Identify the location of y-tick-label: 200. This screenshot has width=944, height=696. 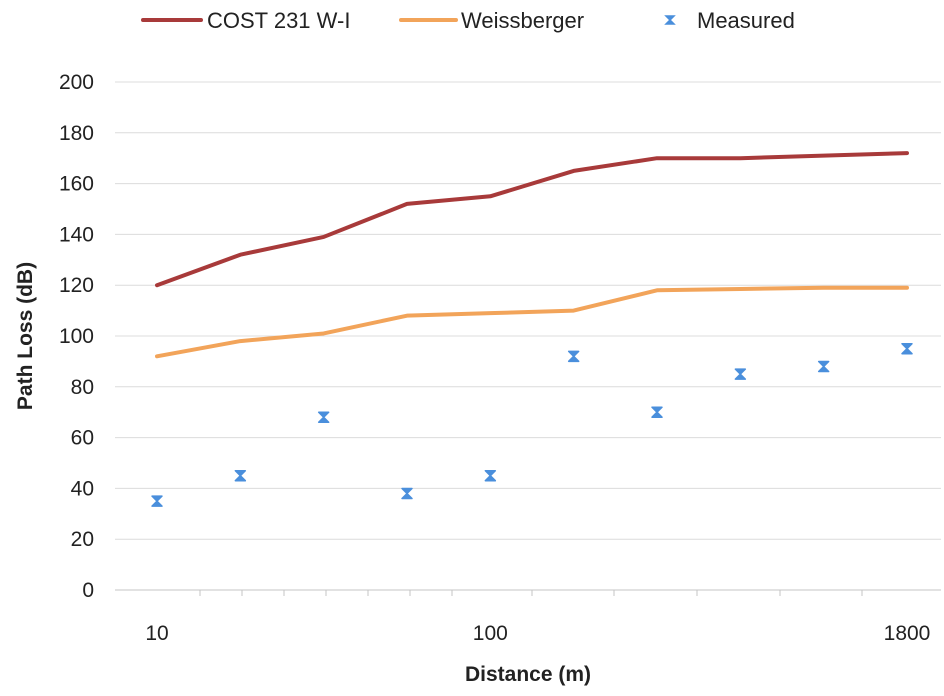
(76, 82).